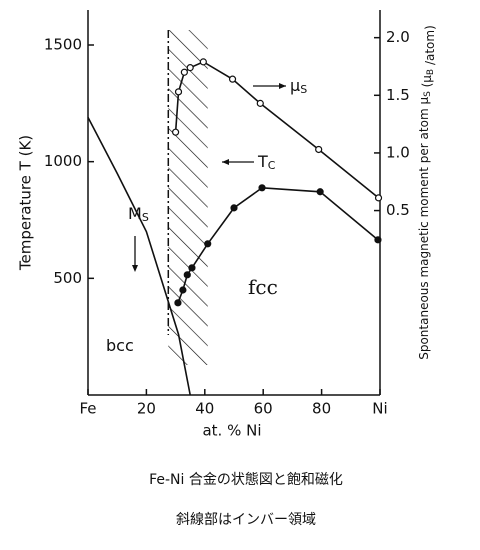 The height and width of the screenshot is (550, 480). What do you see at coordinates (63, 161) in the screenshot?
I see `y-tick-label: 1000` at bounding box center [63, 161].